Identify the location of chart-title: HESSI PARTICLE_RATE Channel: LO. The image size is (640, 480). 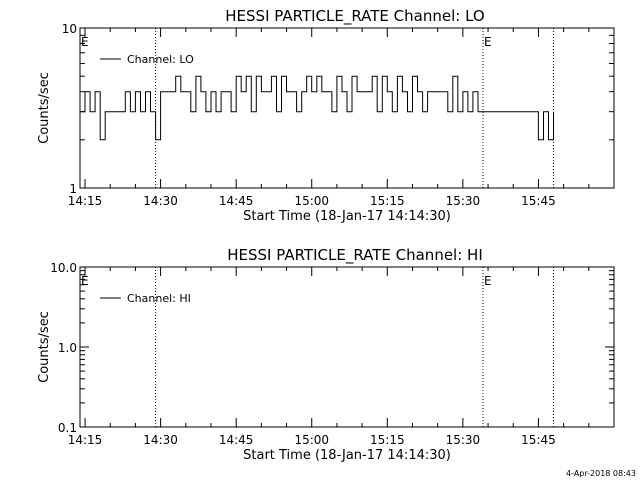
(354, 16).